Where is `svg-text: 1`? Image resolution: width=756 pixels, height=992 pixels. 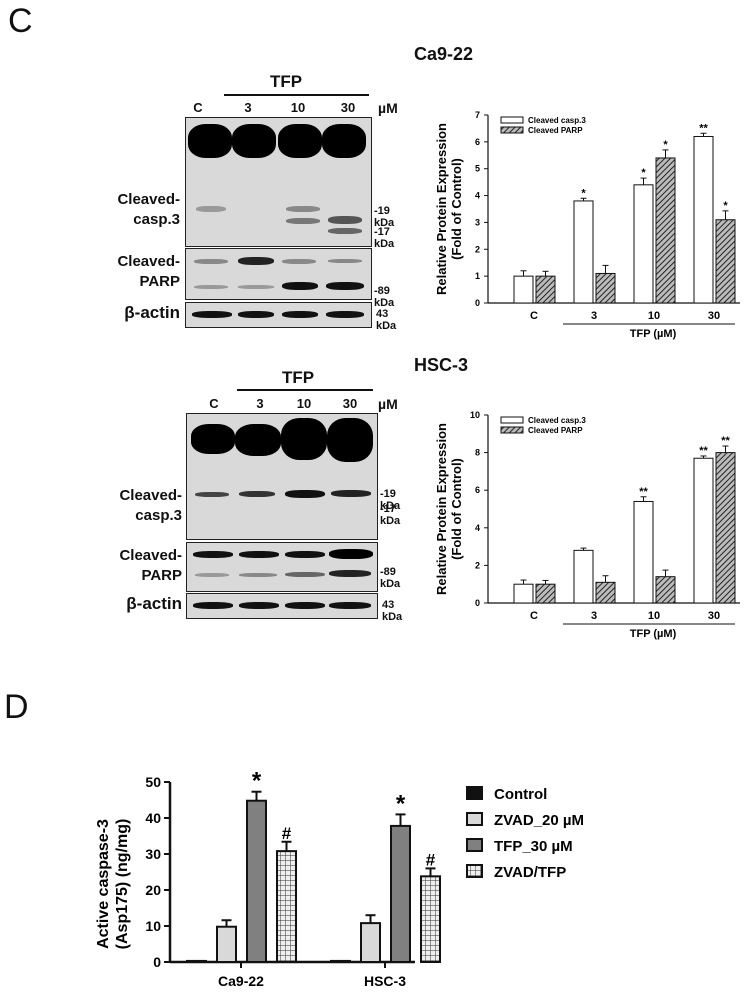 svg-text: 1 is located at coordinates (477, 276).